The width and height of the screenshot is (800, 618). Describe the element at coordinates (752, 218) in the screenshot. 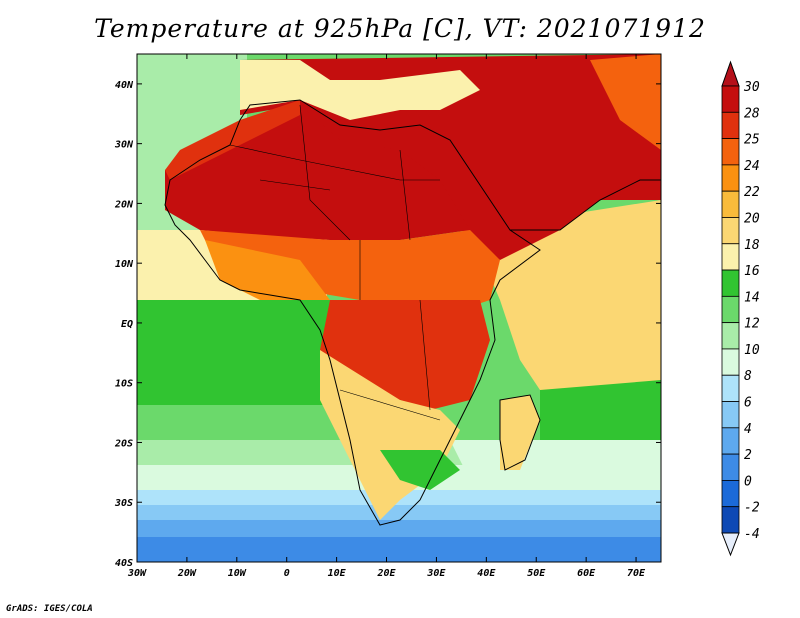

I see `colorbar-label: 20` at that location.